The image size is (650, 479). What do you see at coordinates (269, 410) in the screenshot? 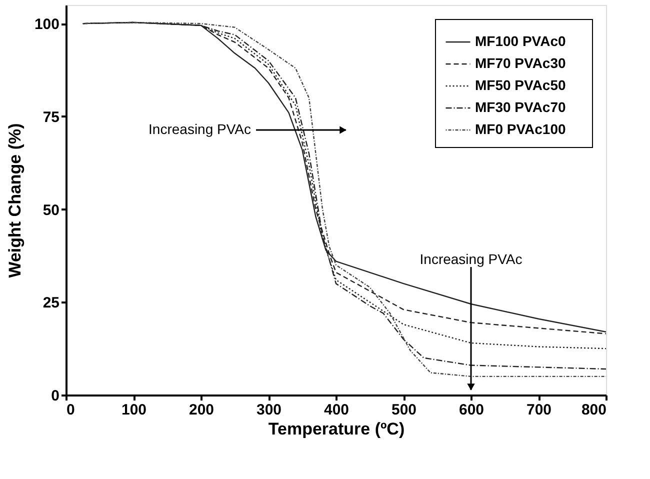
I see `x-tick-label: 300` at bounding box center [269, 410].